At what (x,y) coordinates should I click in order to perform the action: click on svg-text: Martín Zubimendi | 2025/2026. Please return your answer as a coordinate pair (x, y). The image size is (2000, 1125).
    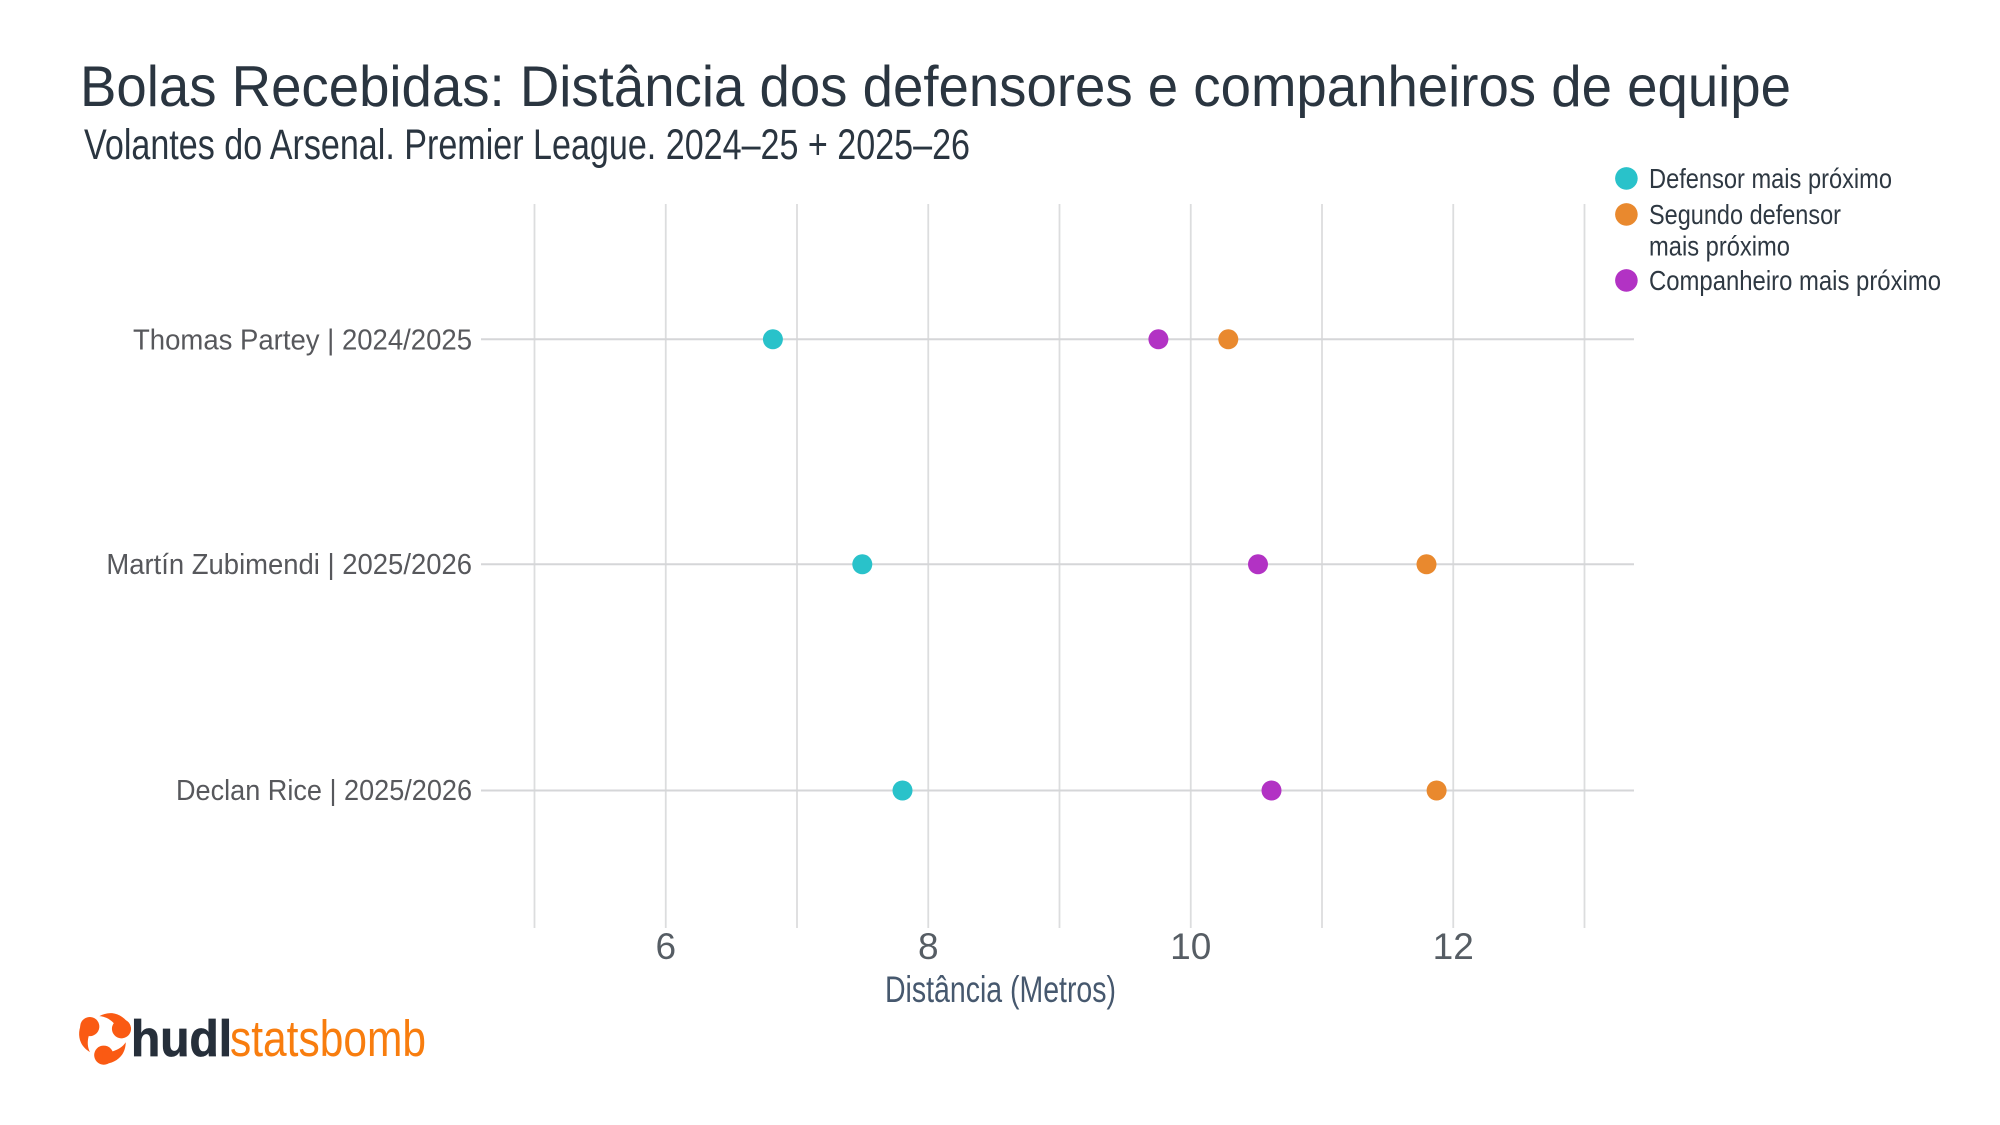
    Looking at the image, I should click on (289, 565).